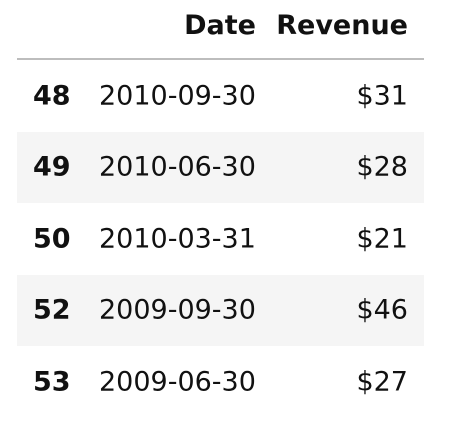  I want to click on revenue-cell: $27, so click(382, 382).